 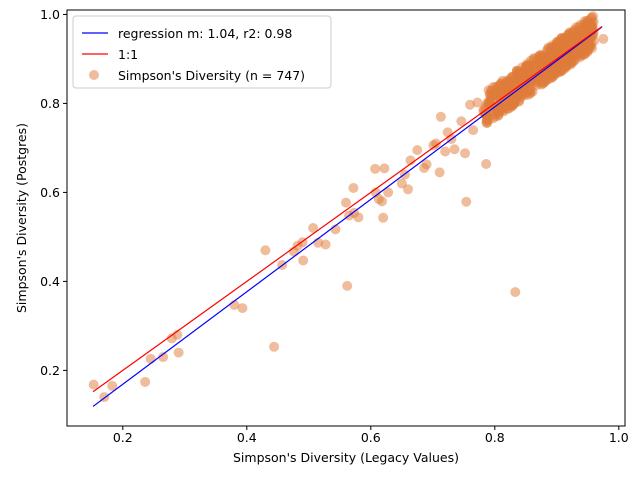 I want to click on x-axis: 0.2 0.4 0.6 0.8 1.0, so click(x=371, y=435).